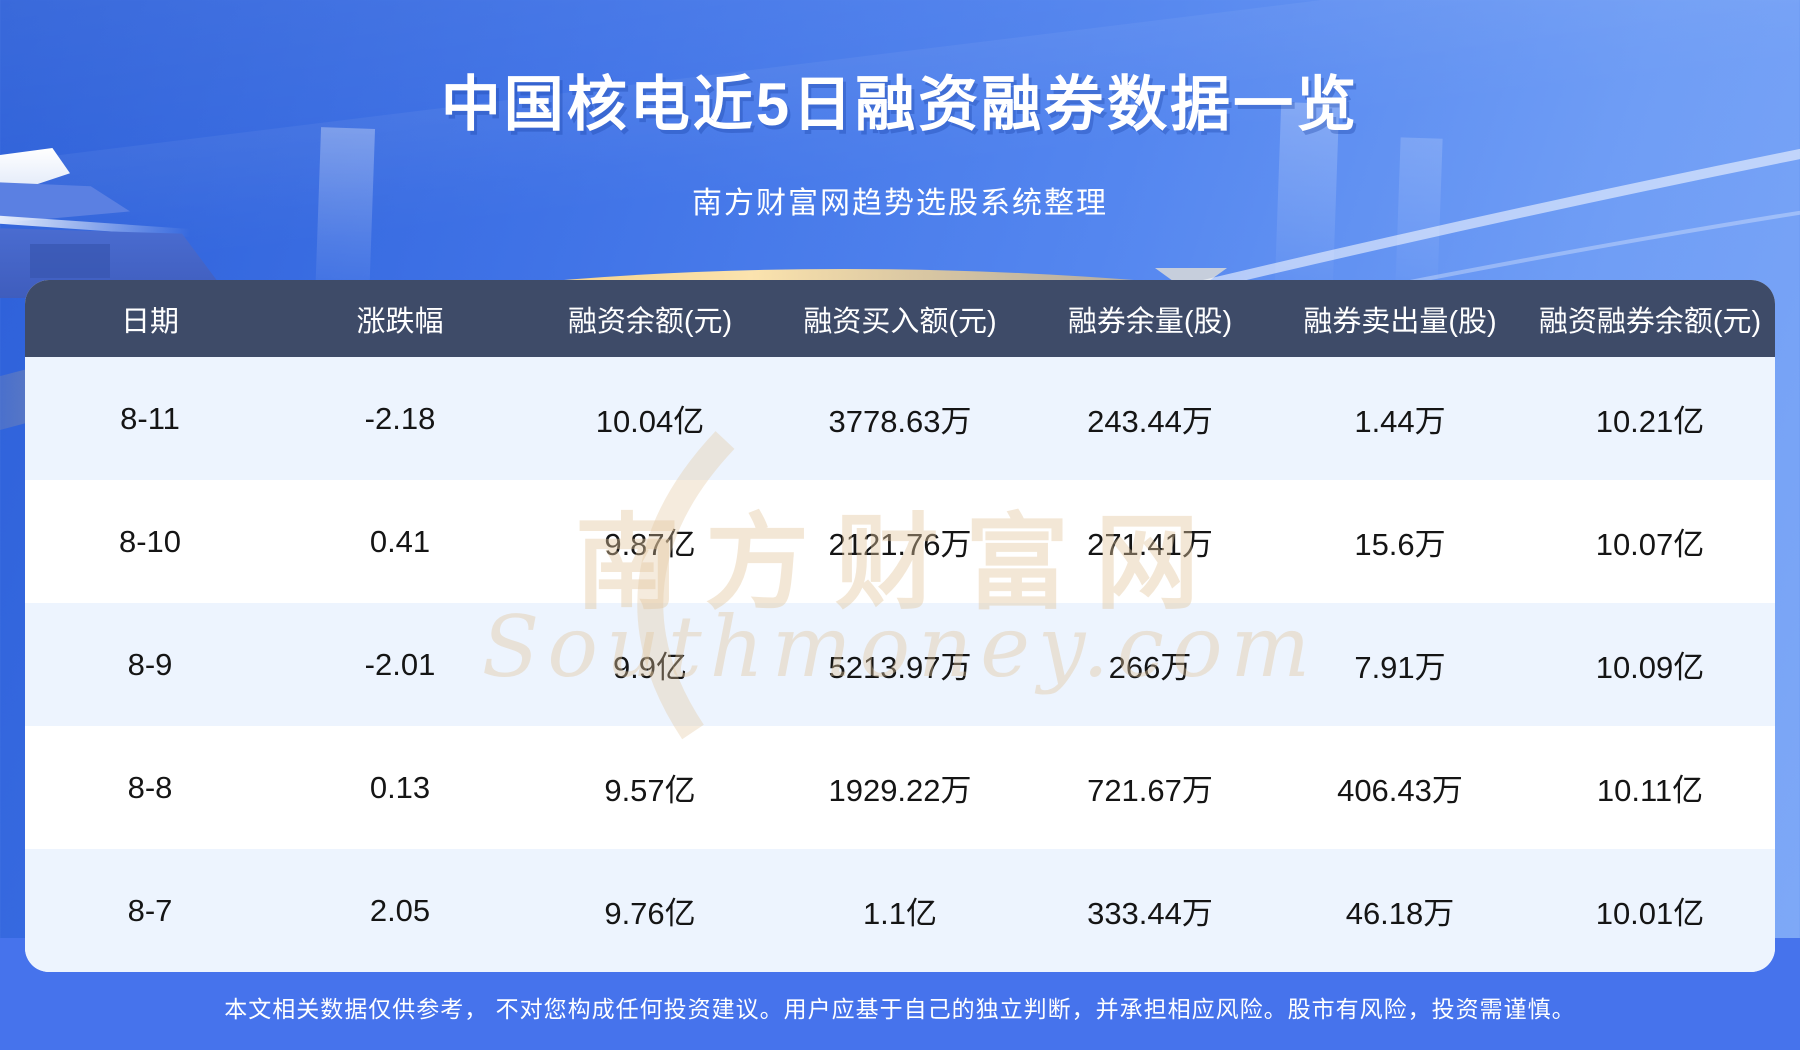 Image resolution: width=1800 pixels, height=1050 pixels. I want to click on table-cell: 15.6万, so click(1400, 544).